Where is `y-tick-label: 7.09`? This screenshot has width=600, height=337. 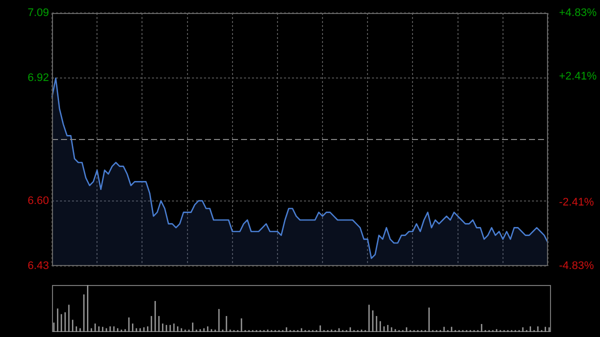 y-tick-label: 7.09 is located at coordinates (38, 13).